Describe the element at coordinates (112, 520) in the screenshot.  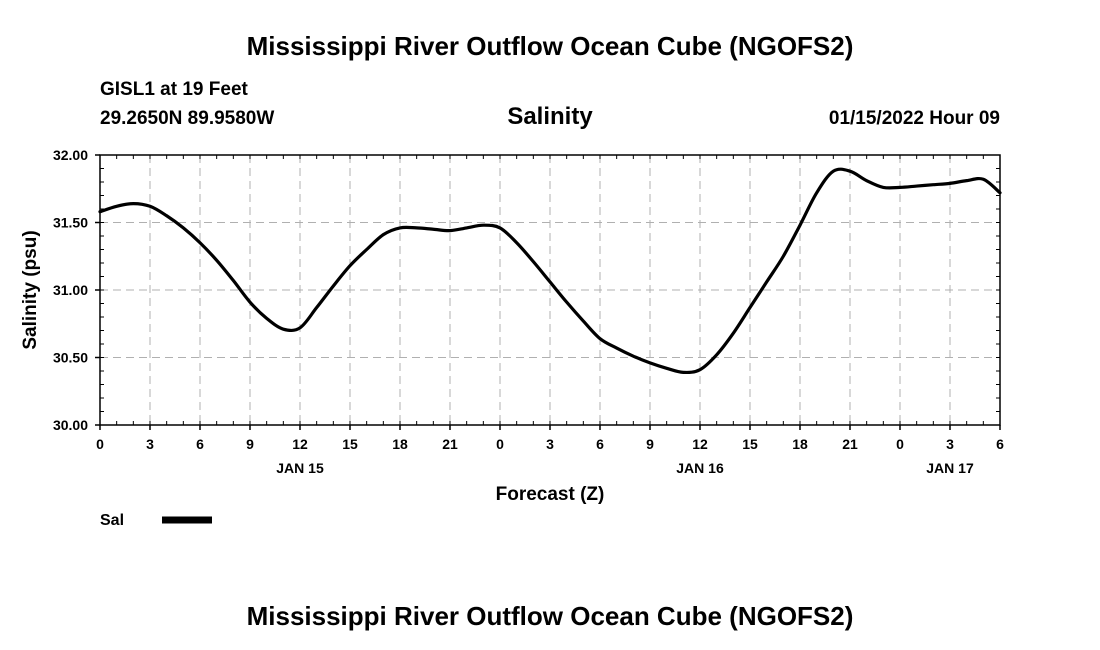
I see `legend-label-sal: Sal` at that location.